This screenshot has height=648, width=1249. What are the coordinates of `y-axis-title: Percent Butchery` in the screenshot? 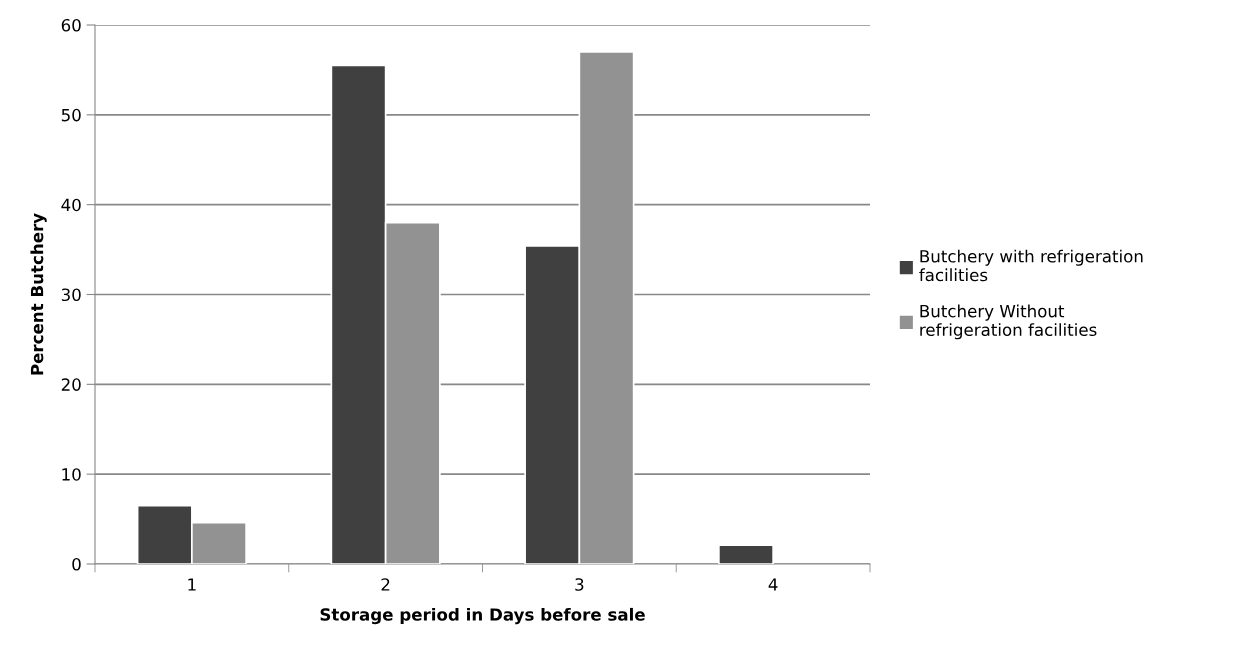 It's located at (38, 294).